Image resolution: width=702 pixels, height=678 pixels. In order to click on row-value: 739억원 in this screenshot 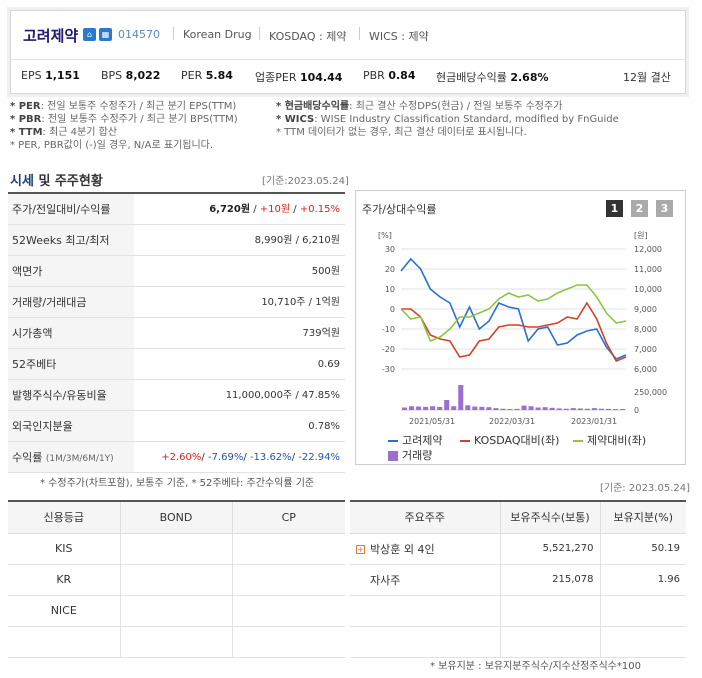, I will do `click(321, 333)`.